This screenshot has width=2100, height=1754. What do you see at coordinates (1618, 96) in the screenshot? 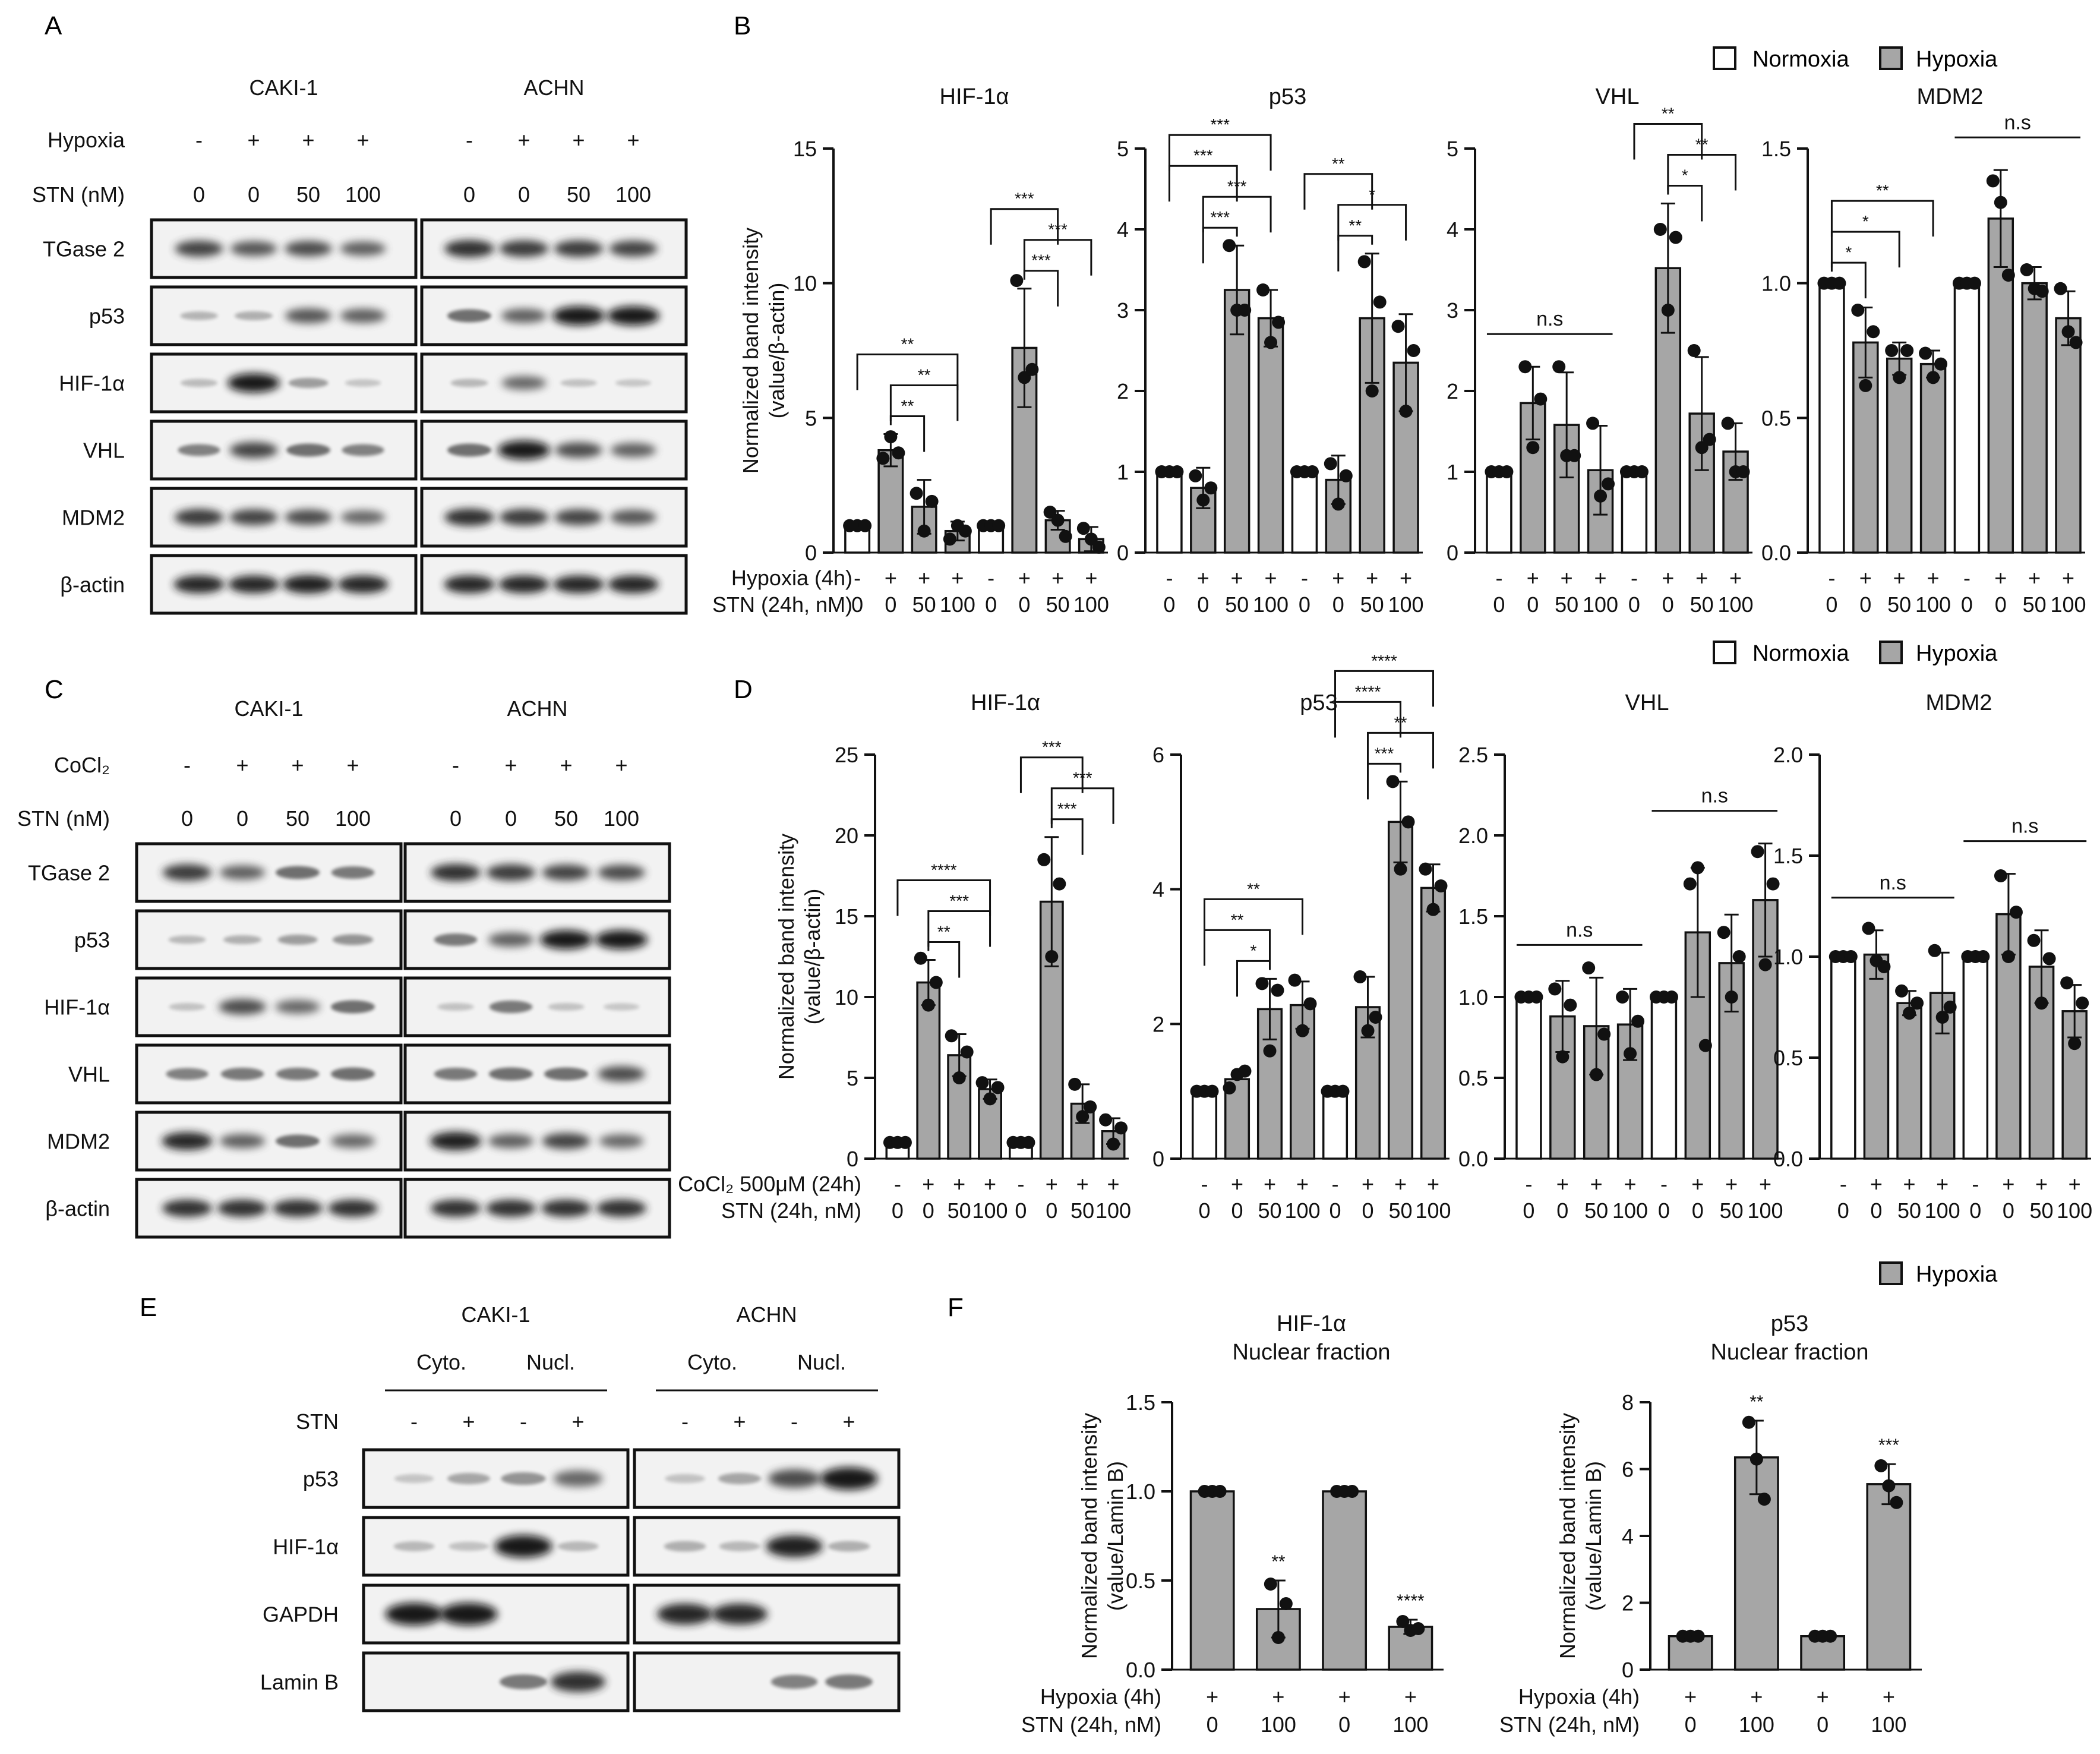
I see `chart-title: VHL` at bounding box center [1618, 96].